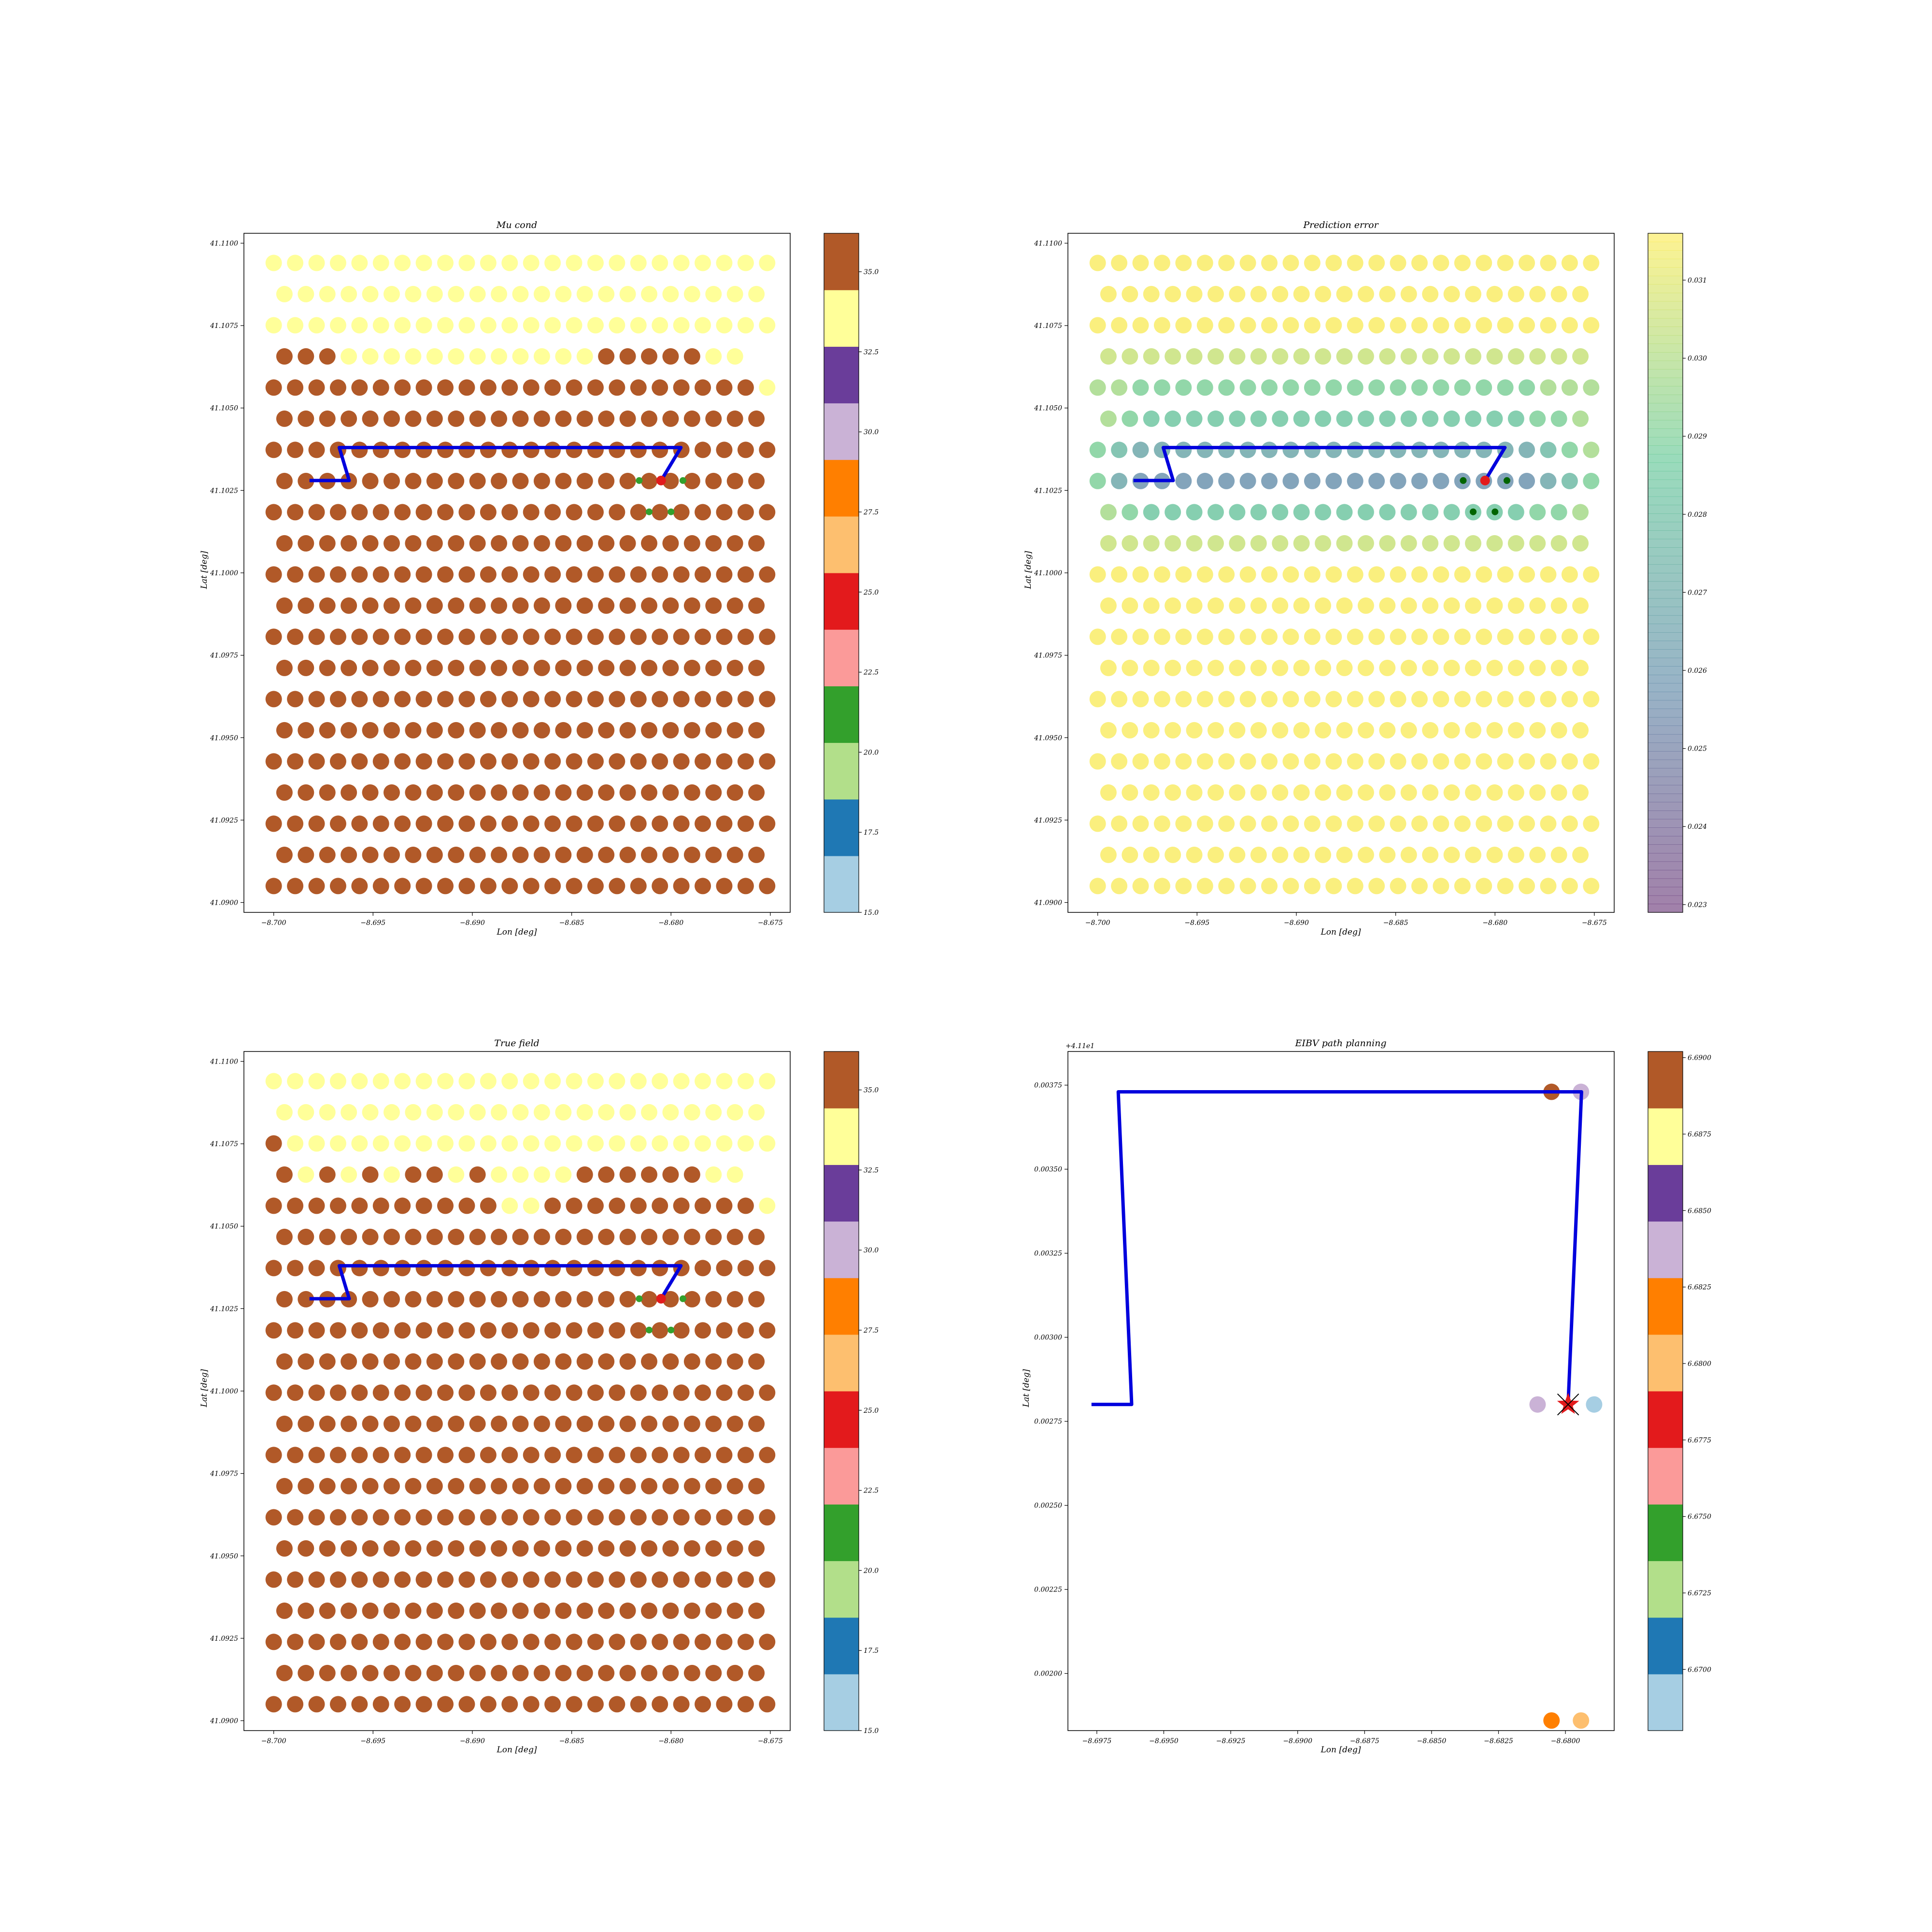 The width and height of the screenshot is (1932, 1932). What do you see at coordinates (496, 464) in the screenshot?
I see `path-line` at bounding box center [496, 464].